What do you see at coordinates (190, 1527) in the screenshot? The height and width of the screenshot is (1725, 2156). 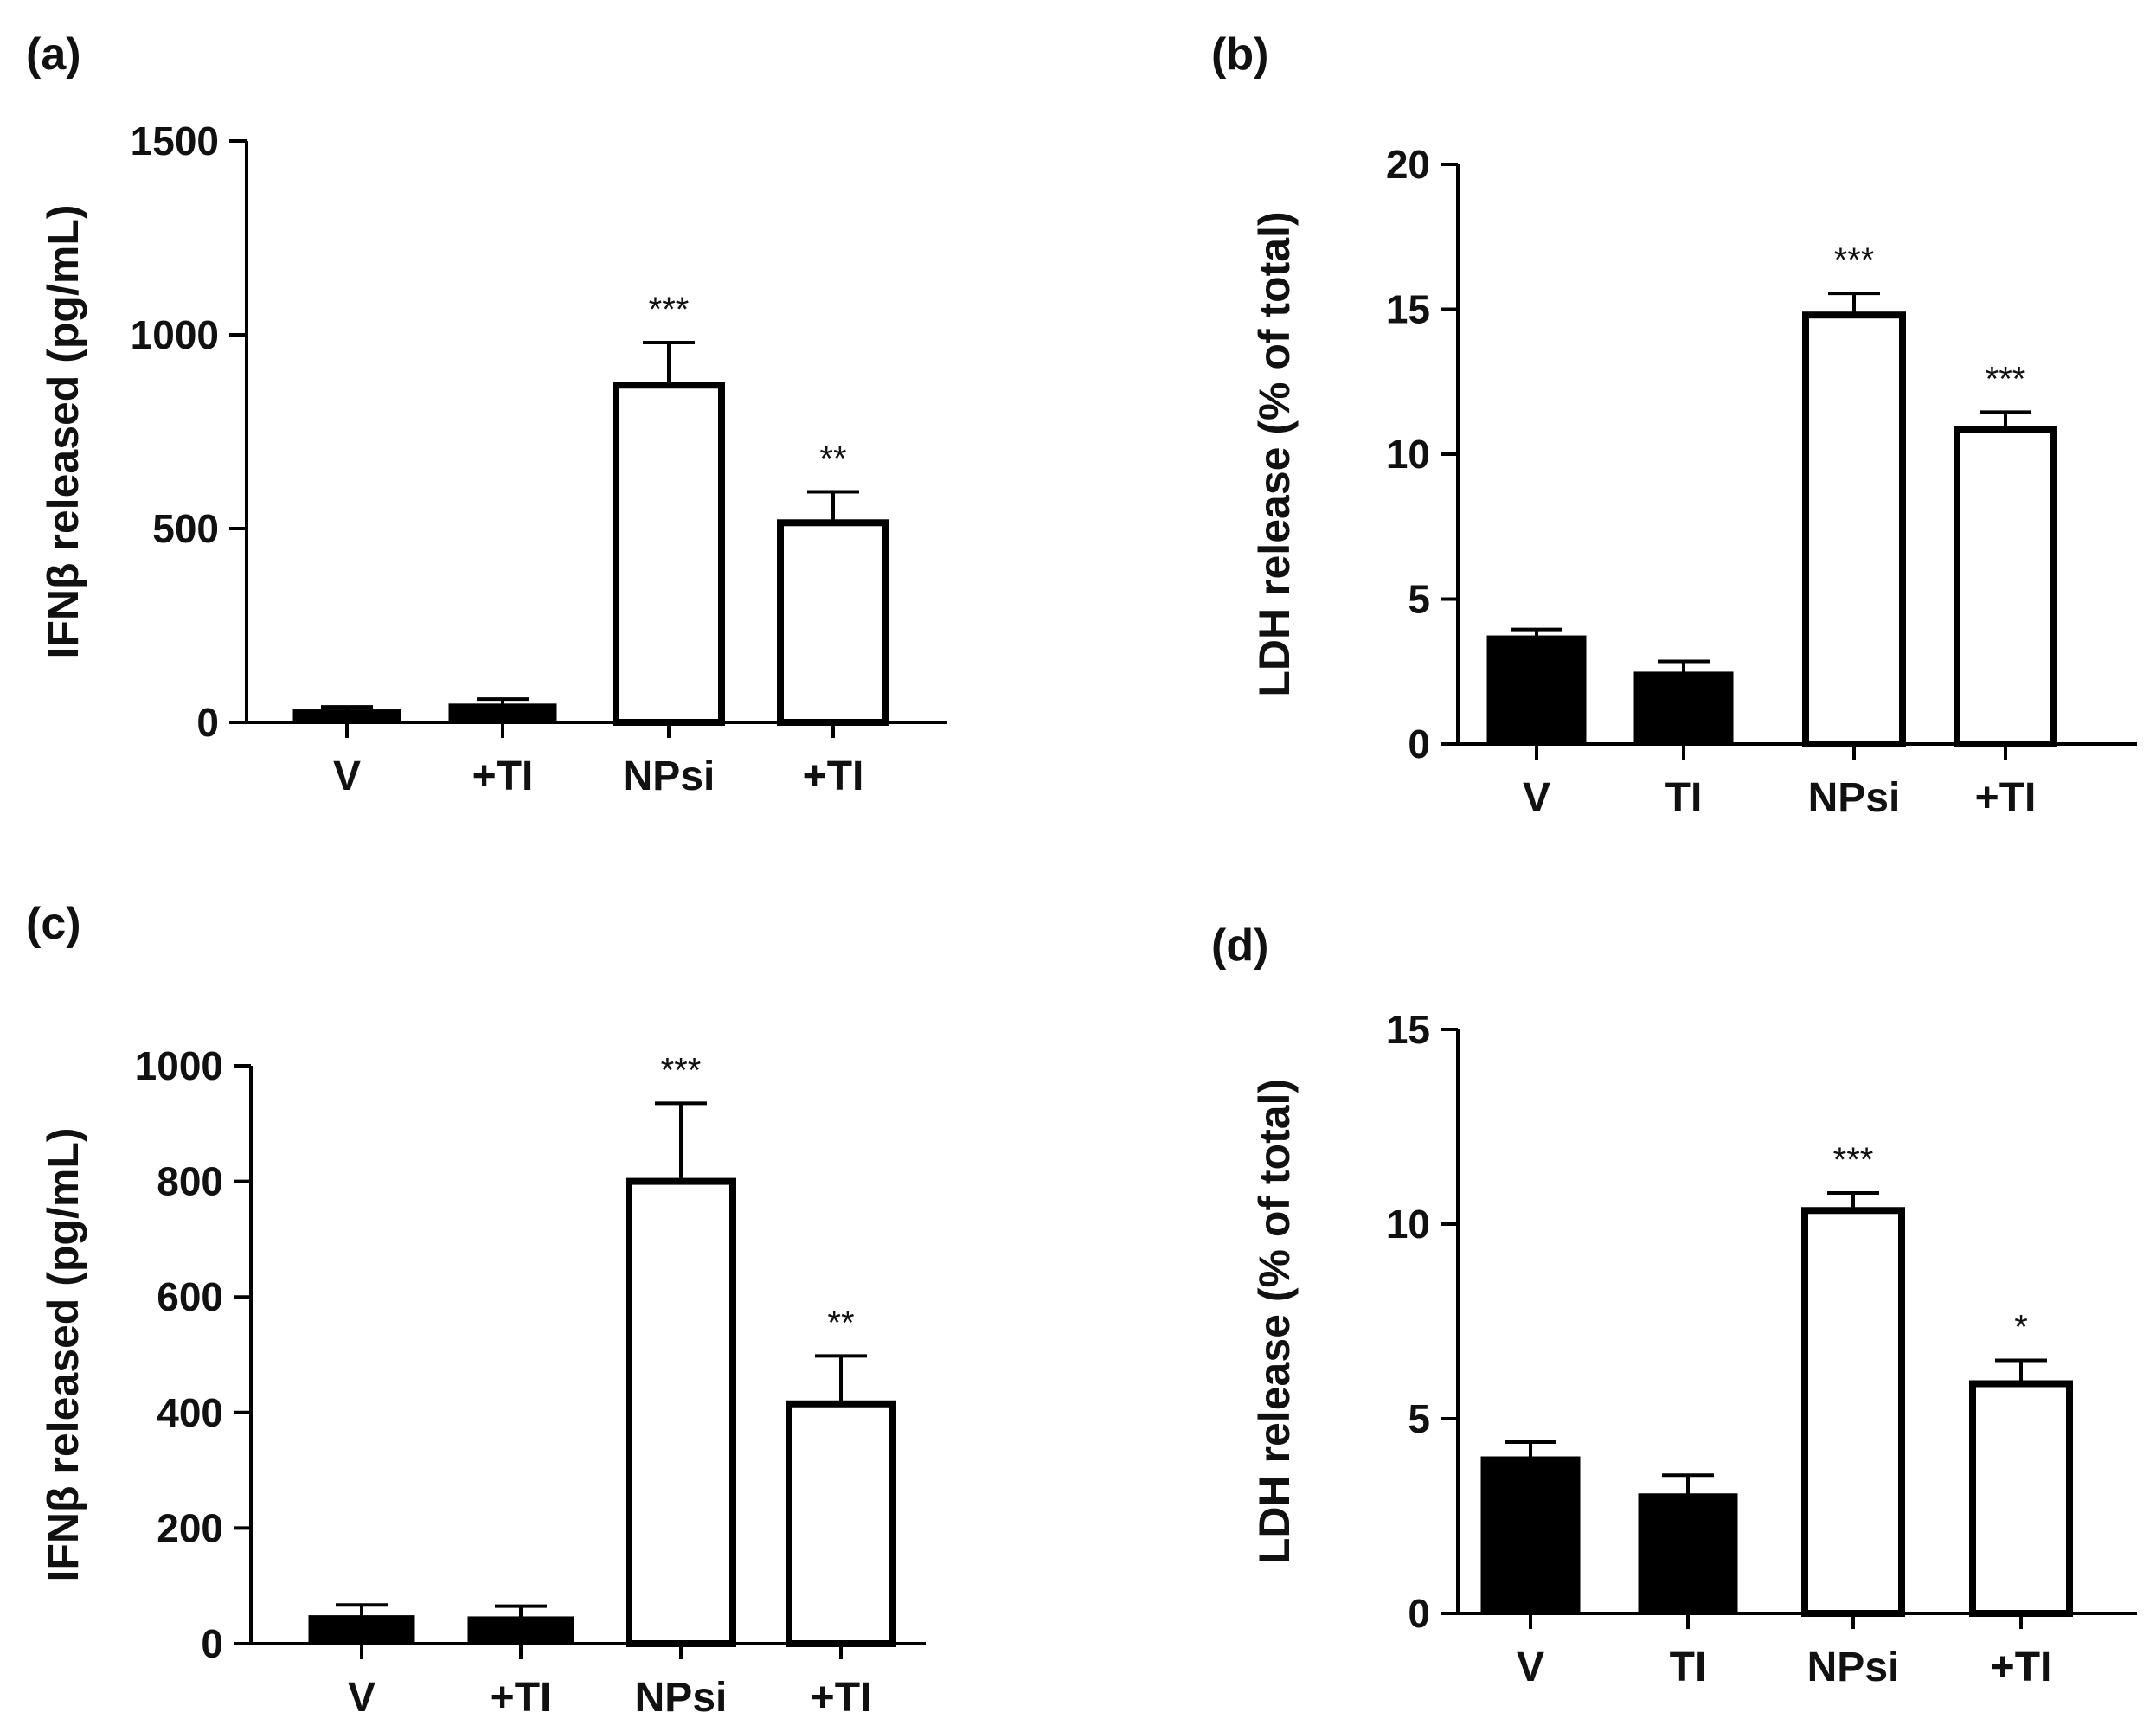 I see `y-tick-label: 200` at bounding box center [190, 1527].